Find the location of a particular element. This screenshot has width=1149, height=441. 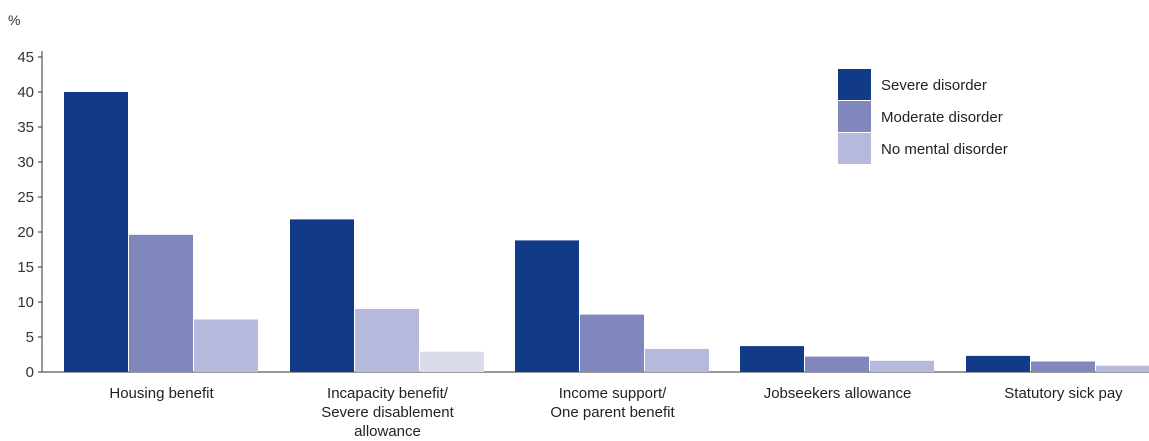

y-tick-label: 40 is located at coordinates (25, 92).